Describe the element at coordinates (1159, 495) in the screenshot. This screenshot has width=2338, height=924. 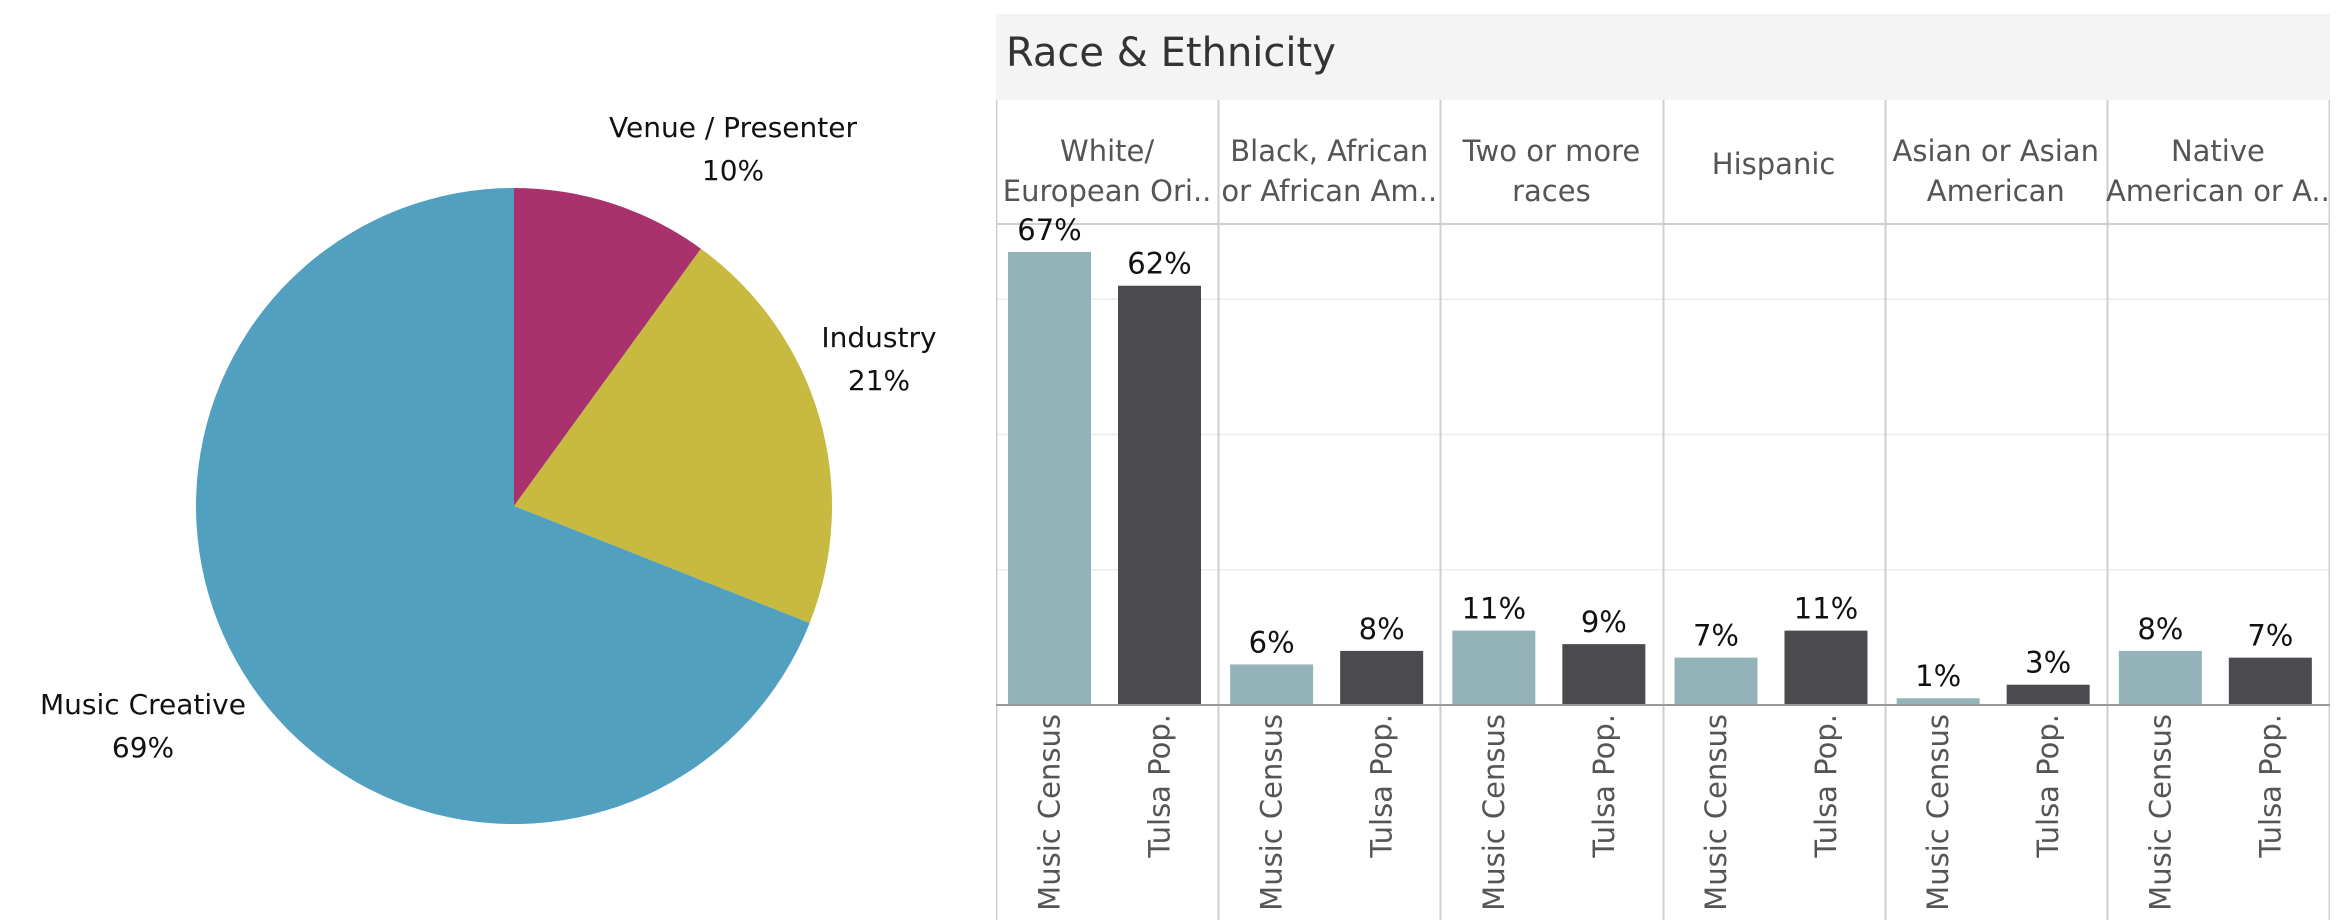
I see `bar-tulsa-pop-white-european-ori` at that location.